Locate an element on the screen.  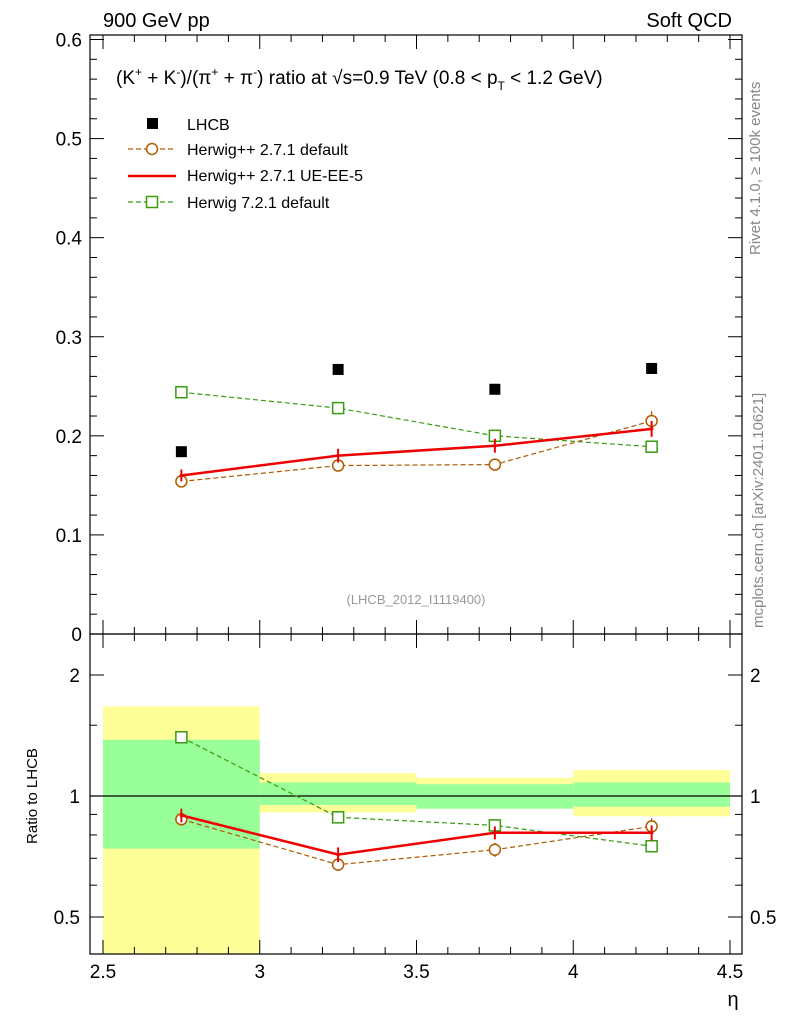
header-right: Soft QCD is located at coordinates (689, 21).